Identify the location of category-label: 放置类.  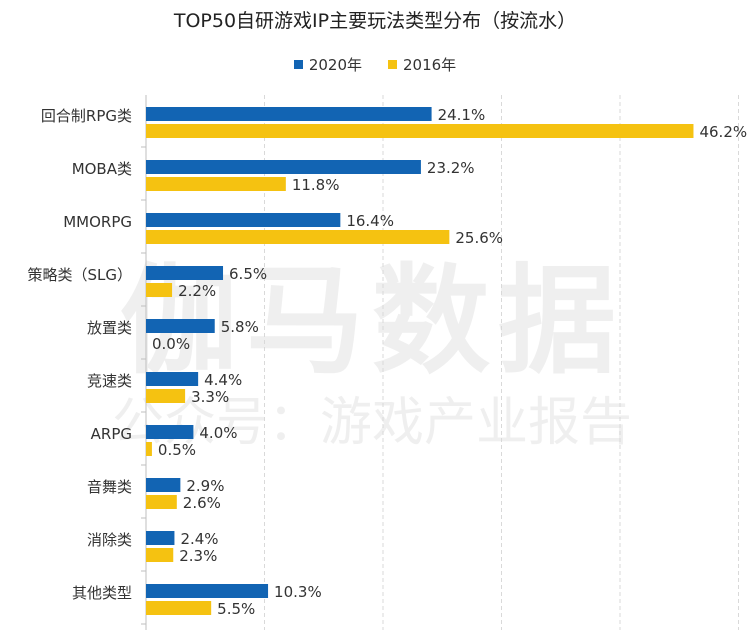
(109, 328).